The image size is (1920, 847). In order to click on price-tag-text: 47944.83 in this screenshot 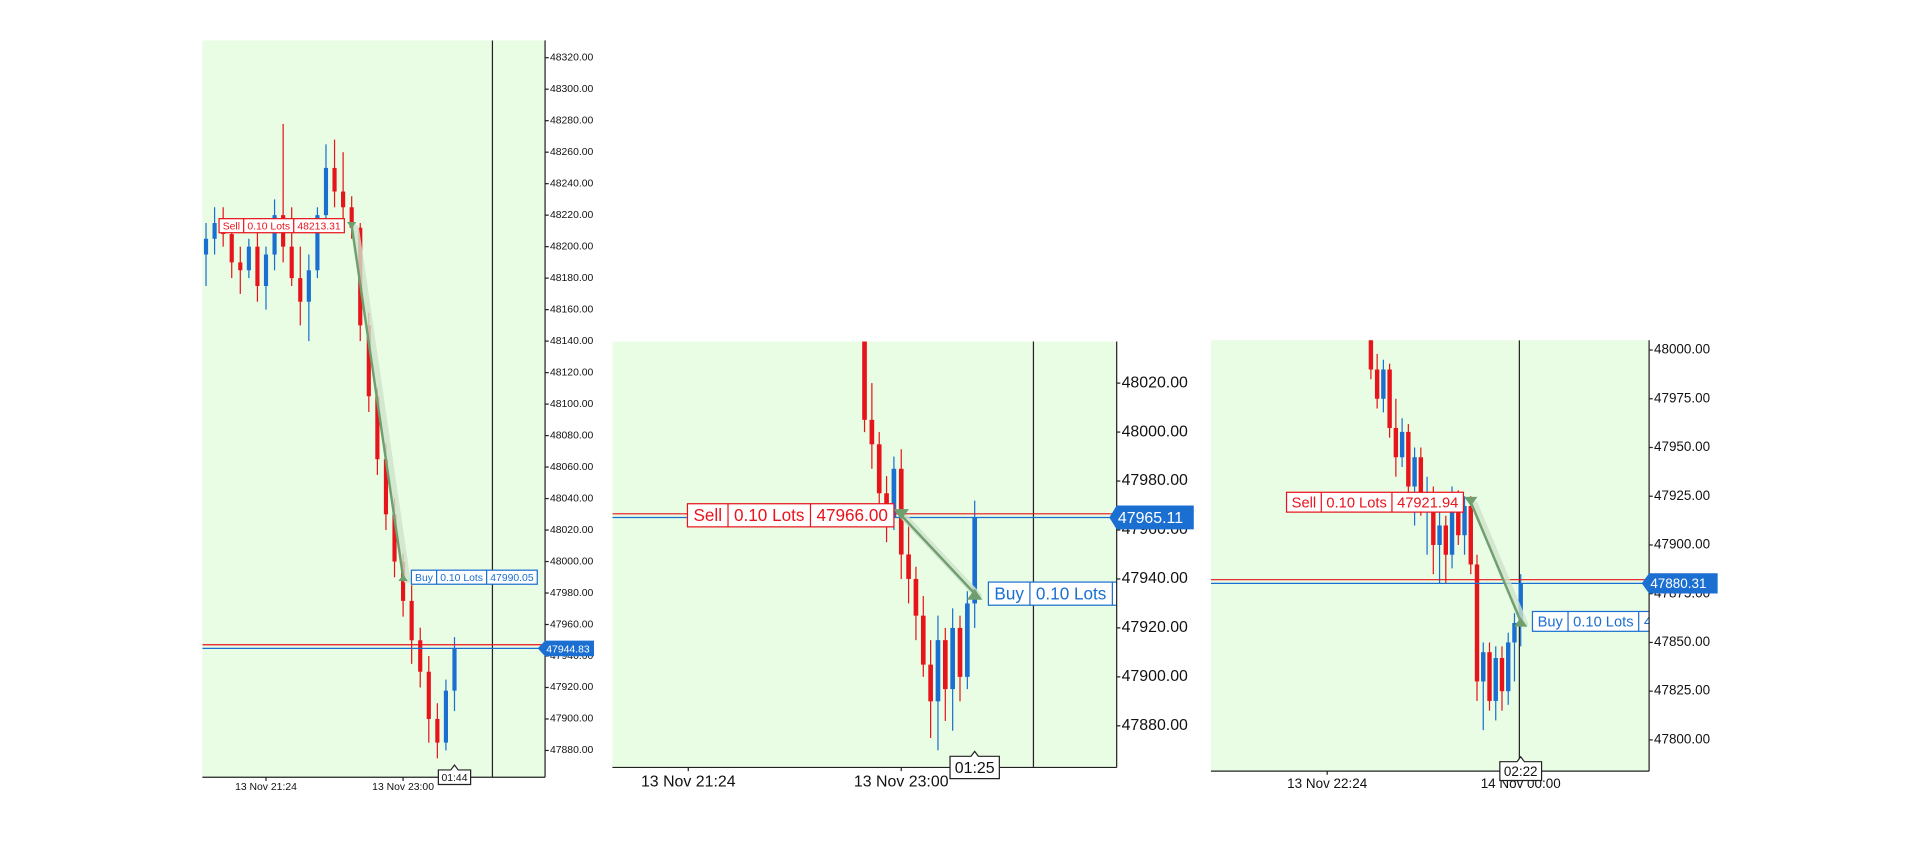, I will do `click(568, 649)`.